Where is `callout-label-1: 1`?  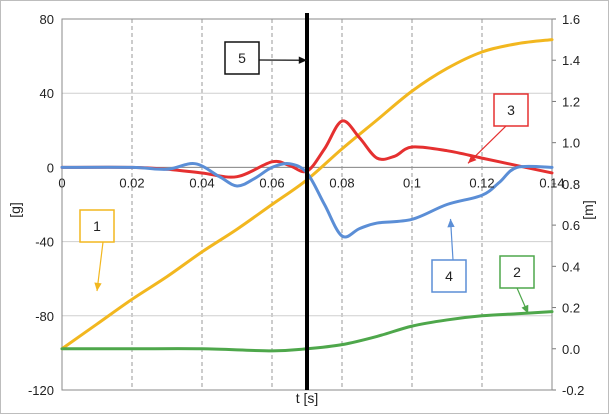
callout-label-1: 1 is located at coordinates (97, 226).